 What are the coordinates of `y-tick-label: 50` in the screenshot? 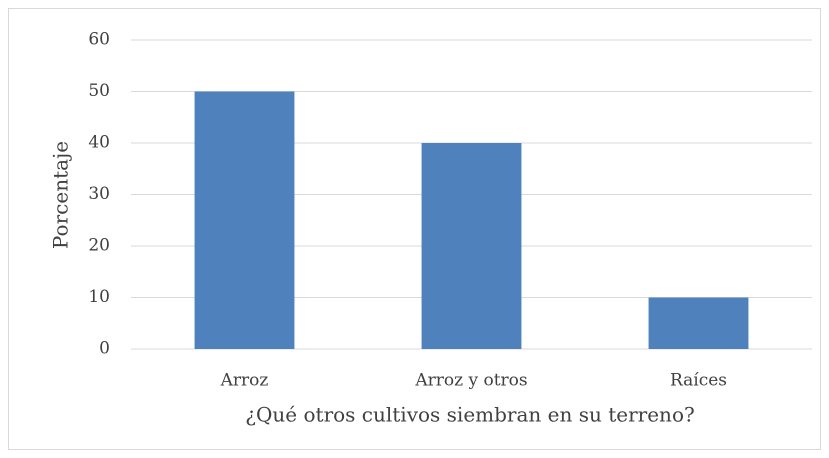 It's located at (99, 91).